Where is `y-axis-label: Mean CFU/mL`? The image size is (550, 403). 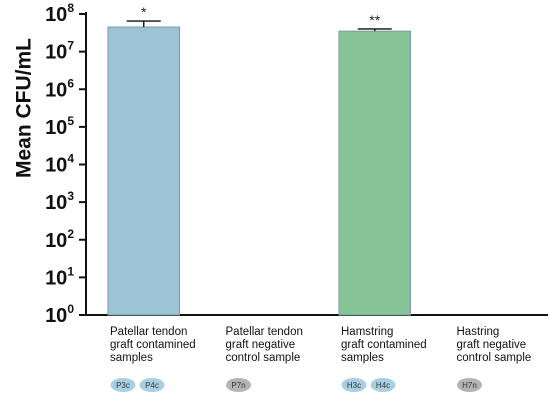 y-axis-label: Mean CFU/mL is located at coordinates (24, 108).